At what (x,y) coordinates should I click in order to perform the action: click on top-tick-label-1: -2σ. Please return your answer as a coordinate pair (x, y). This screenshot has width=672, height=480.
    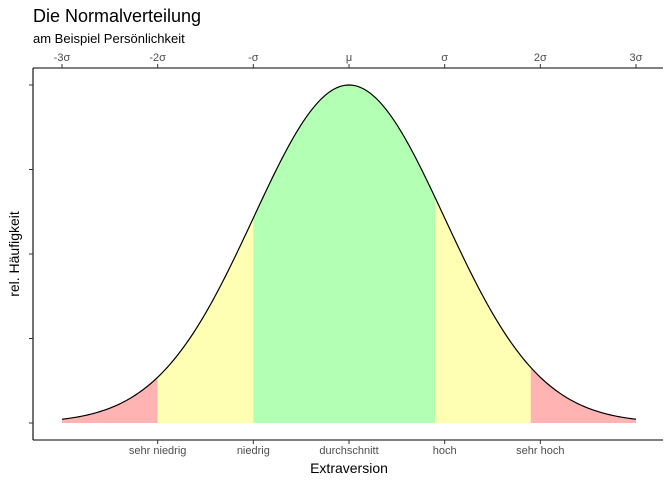
    Looking at the image, I should click on (157, 58).